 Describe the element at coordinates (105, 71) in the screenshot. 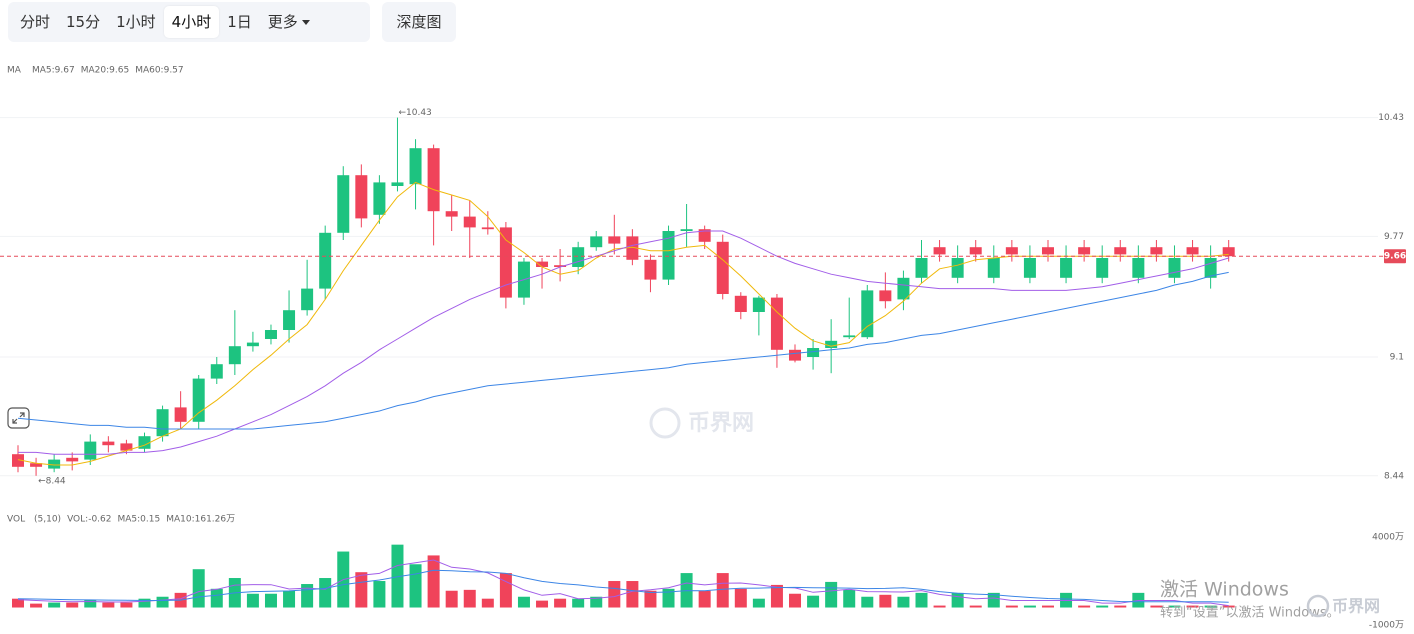

I see `legend-entry: MA20:9.65` at that location.